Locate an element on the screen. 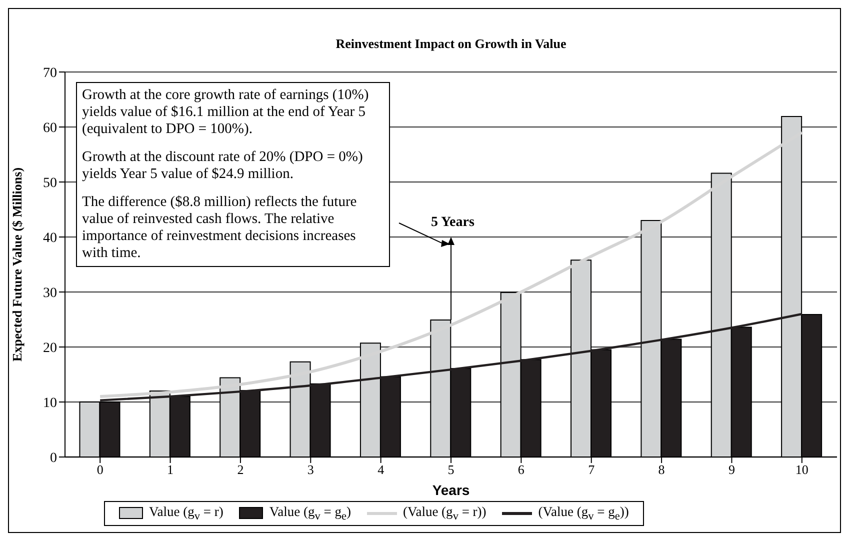  x-axis-title: Years is located at coordinates (451, 490).